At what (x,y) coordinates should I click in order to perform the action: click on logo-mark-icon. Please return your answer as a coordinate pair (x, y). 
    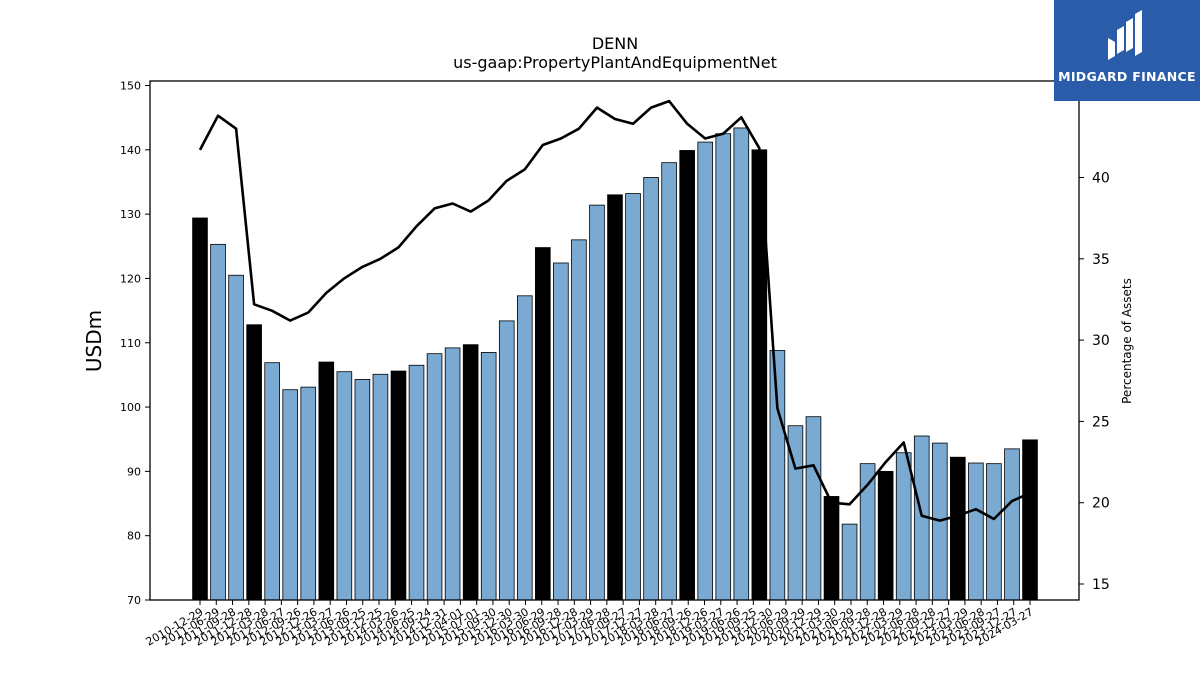
    Looking at the image, I should click on (1125, 35).